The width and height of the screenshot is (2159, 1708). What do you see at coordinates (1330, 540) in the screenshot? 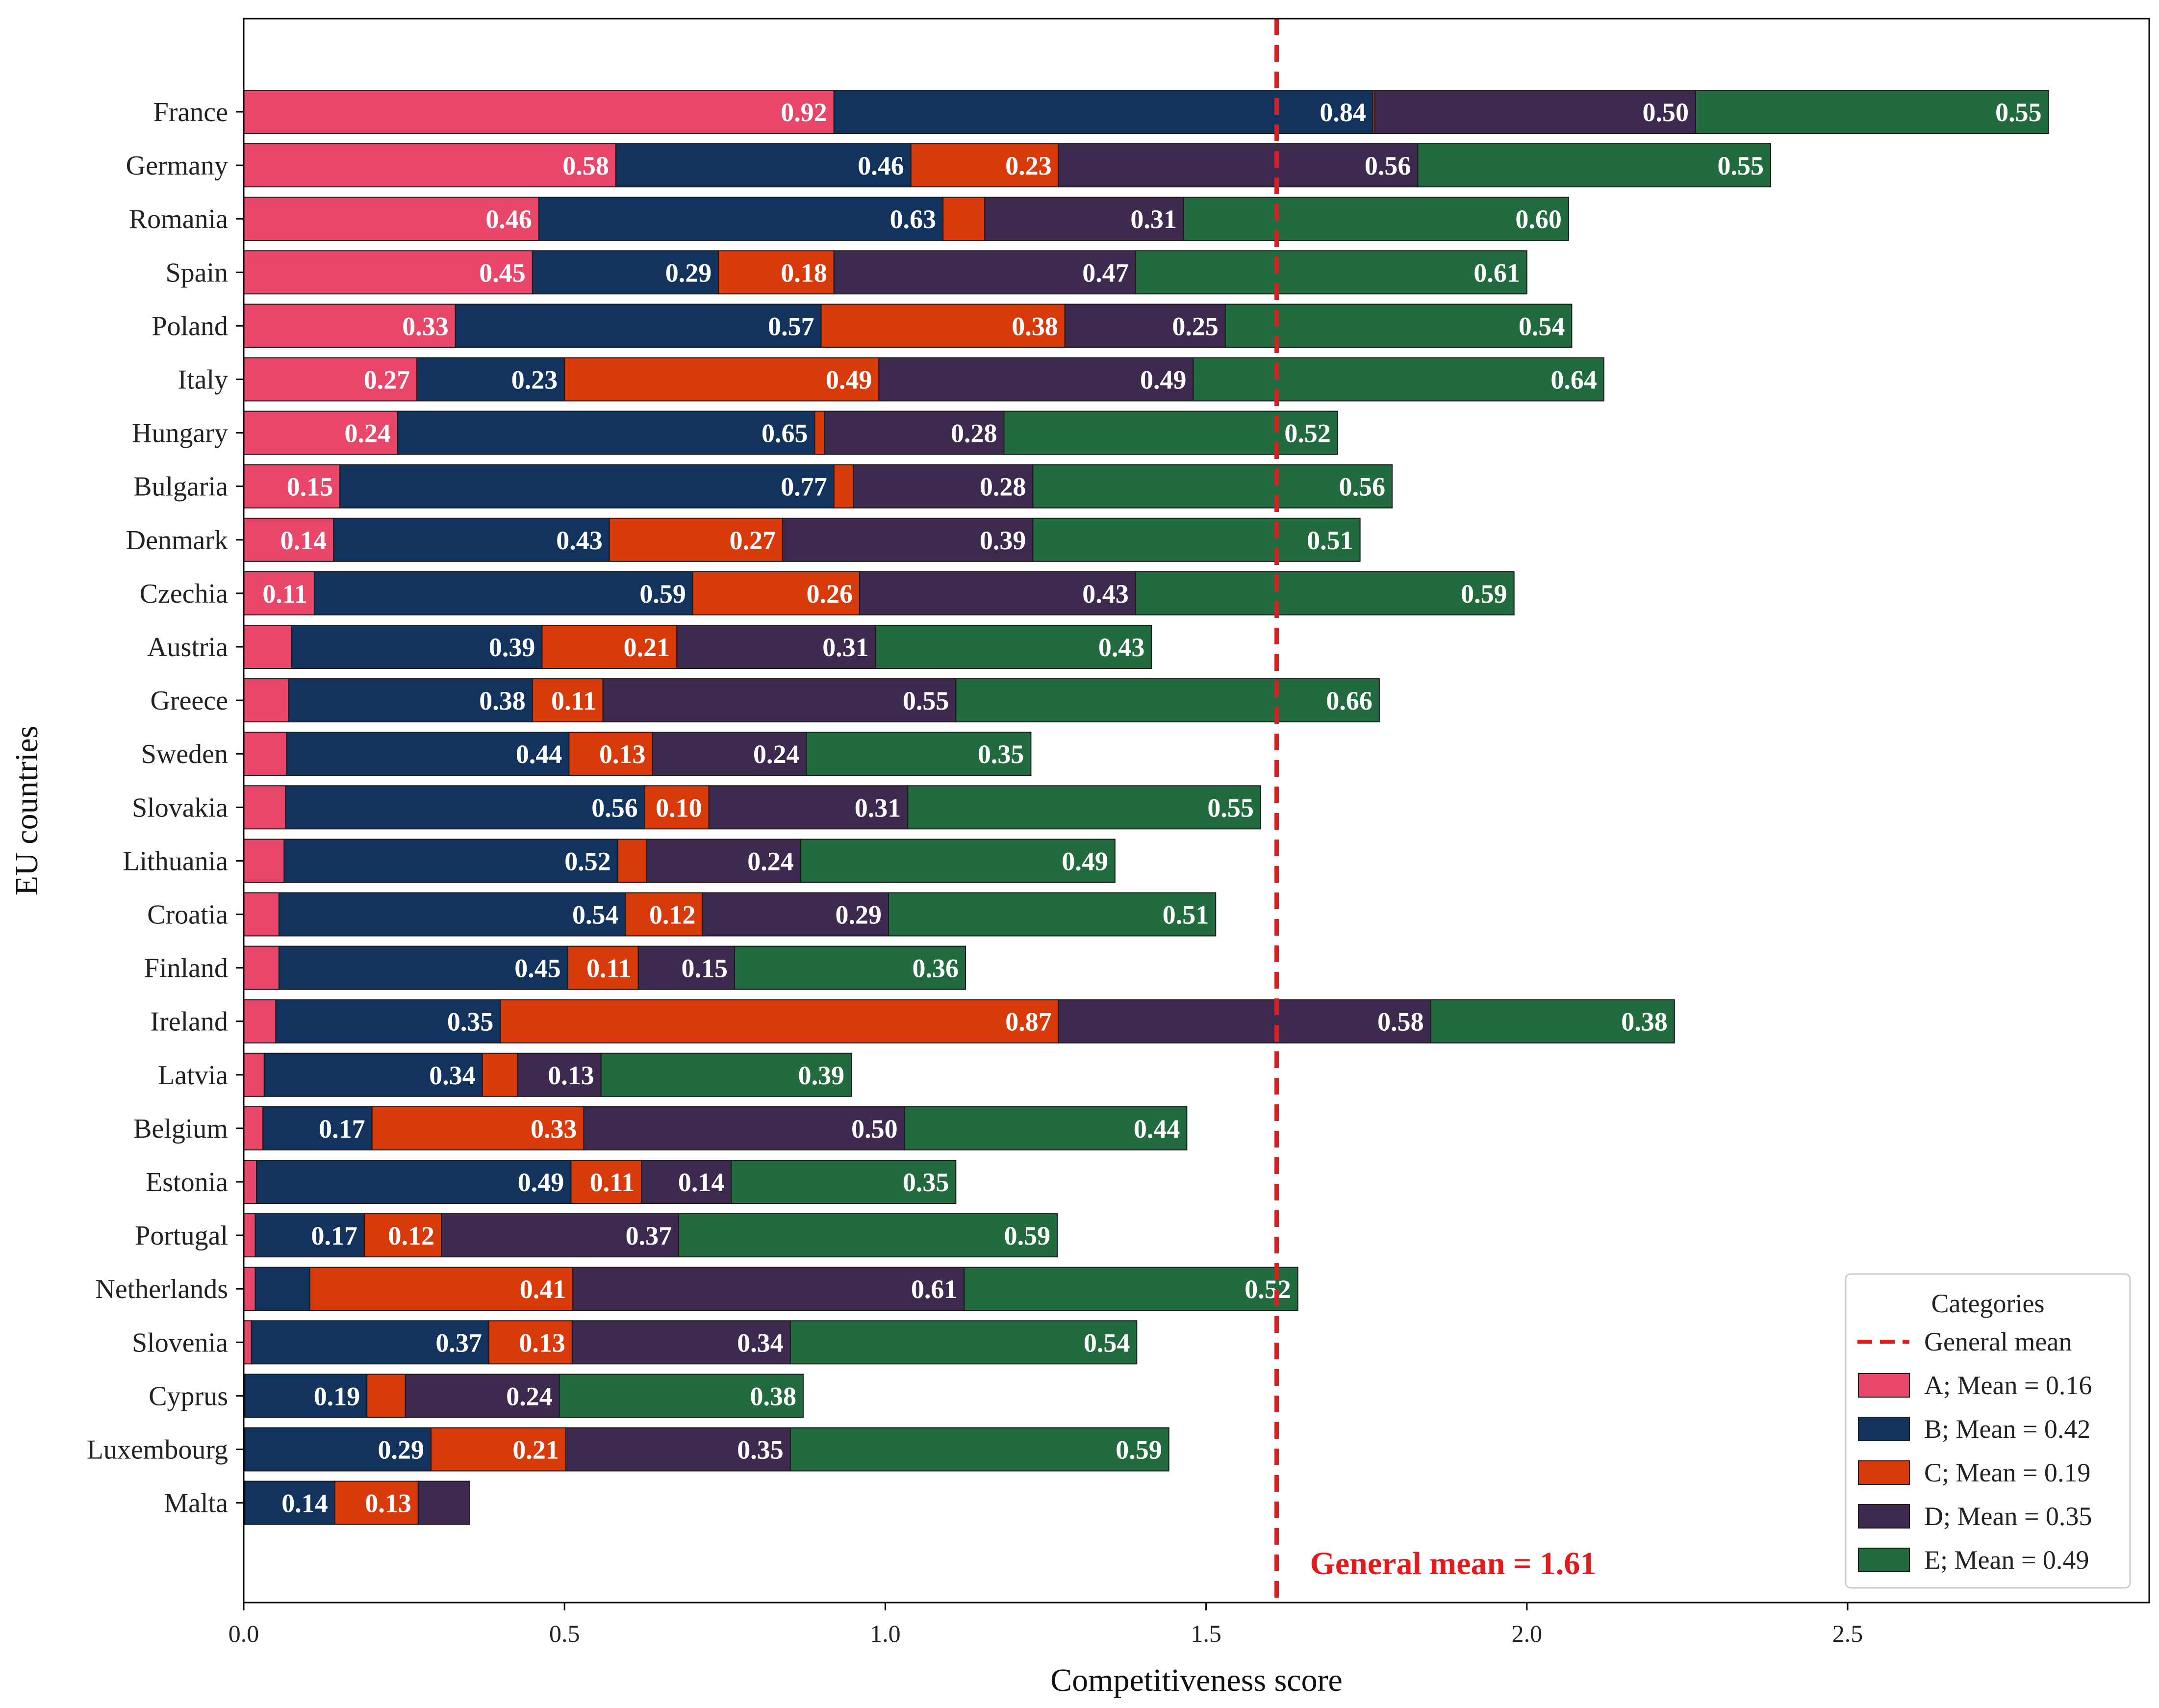
I see `bar-label-e-denmark: 0.51` at bounding box center [1330, 540].